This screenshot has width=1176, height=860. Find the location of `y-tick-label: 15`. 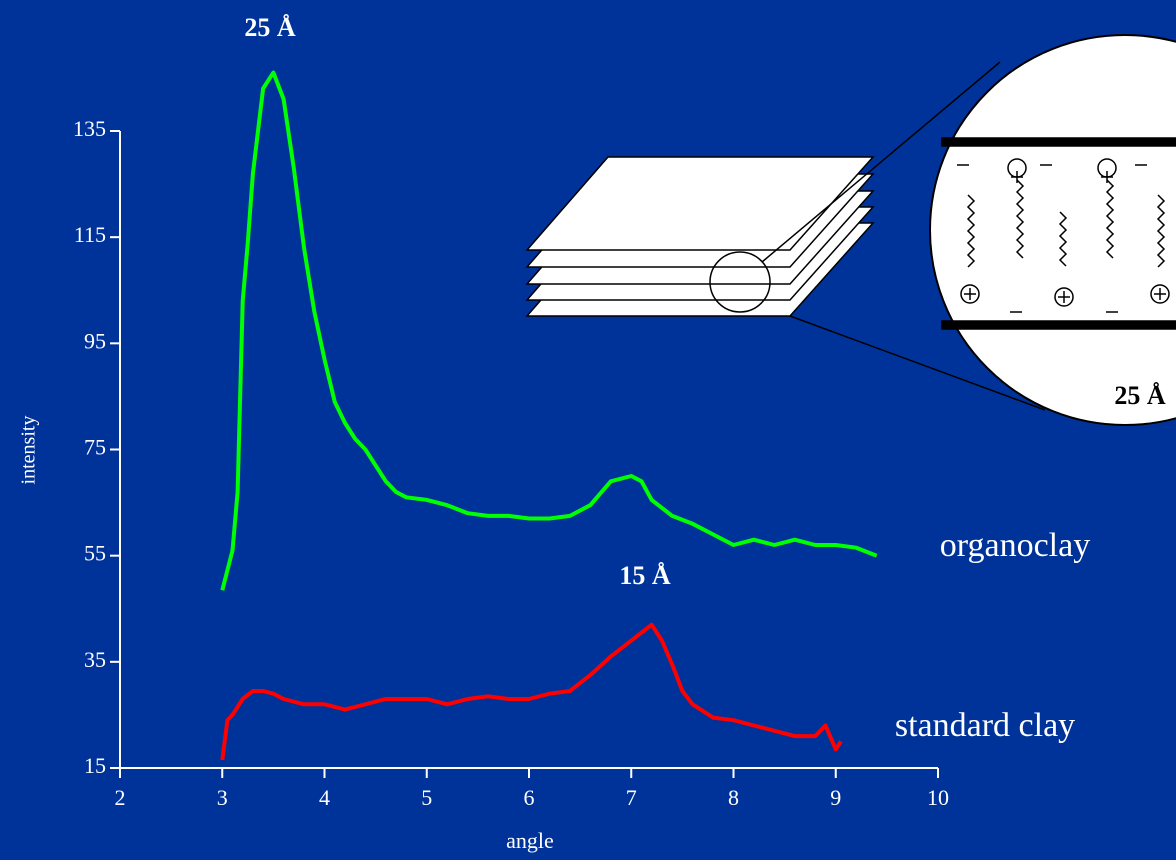

y-tick-label: 15 is located at coordinates (95, 765).